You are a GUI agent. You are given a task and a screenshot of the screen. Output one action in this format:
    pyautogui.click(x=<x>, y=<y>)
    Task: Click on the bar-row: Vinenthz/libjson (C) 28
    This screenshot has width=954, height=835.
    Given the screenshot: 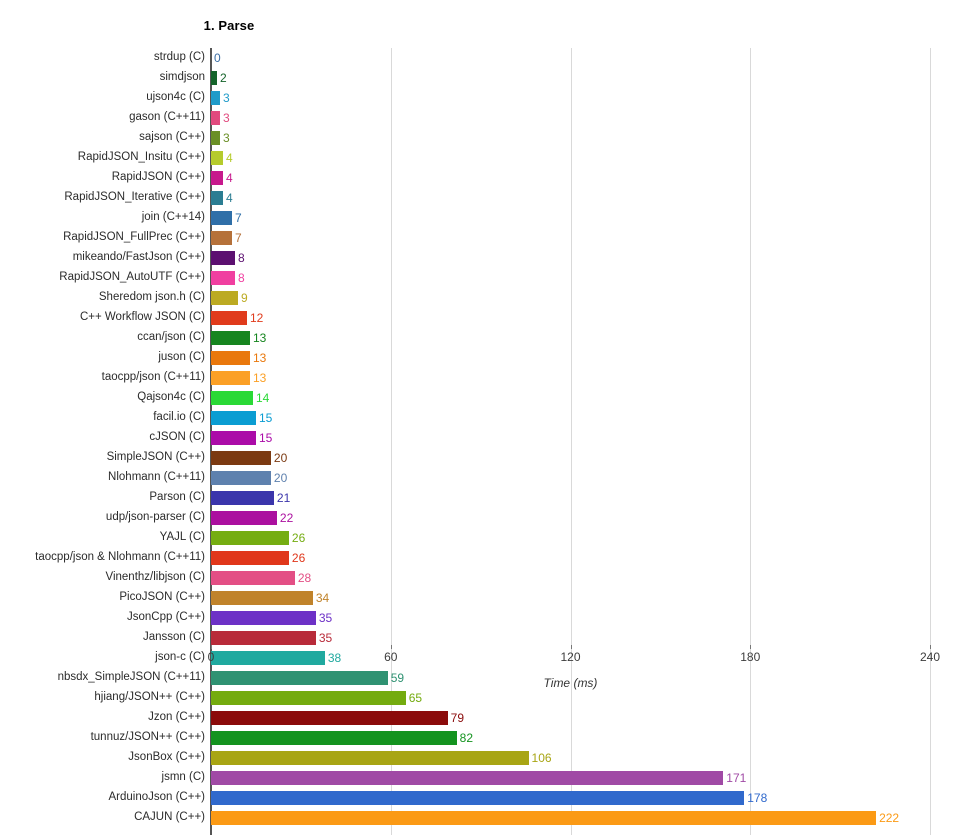 What is the action you would take?
    pyautogui.click(x=477, y=578)
    